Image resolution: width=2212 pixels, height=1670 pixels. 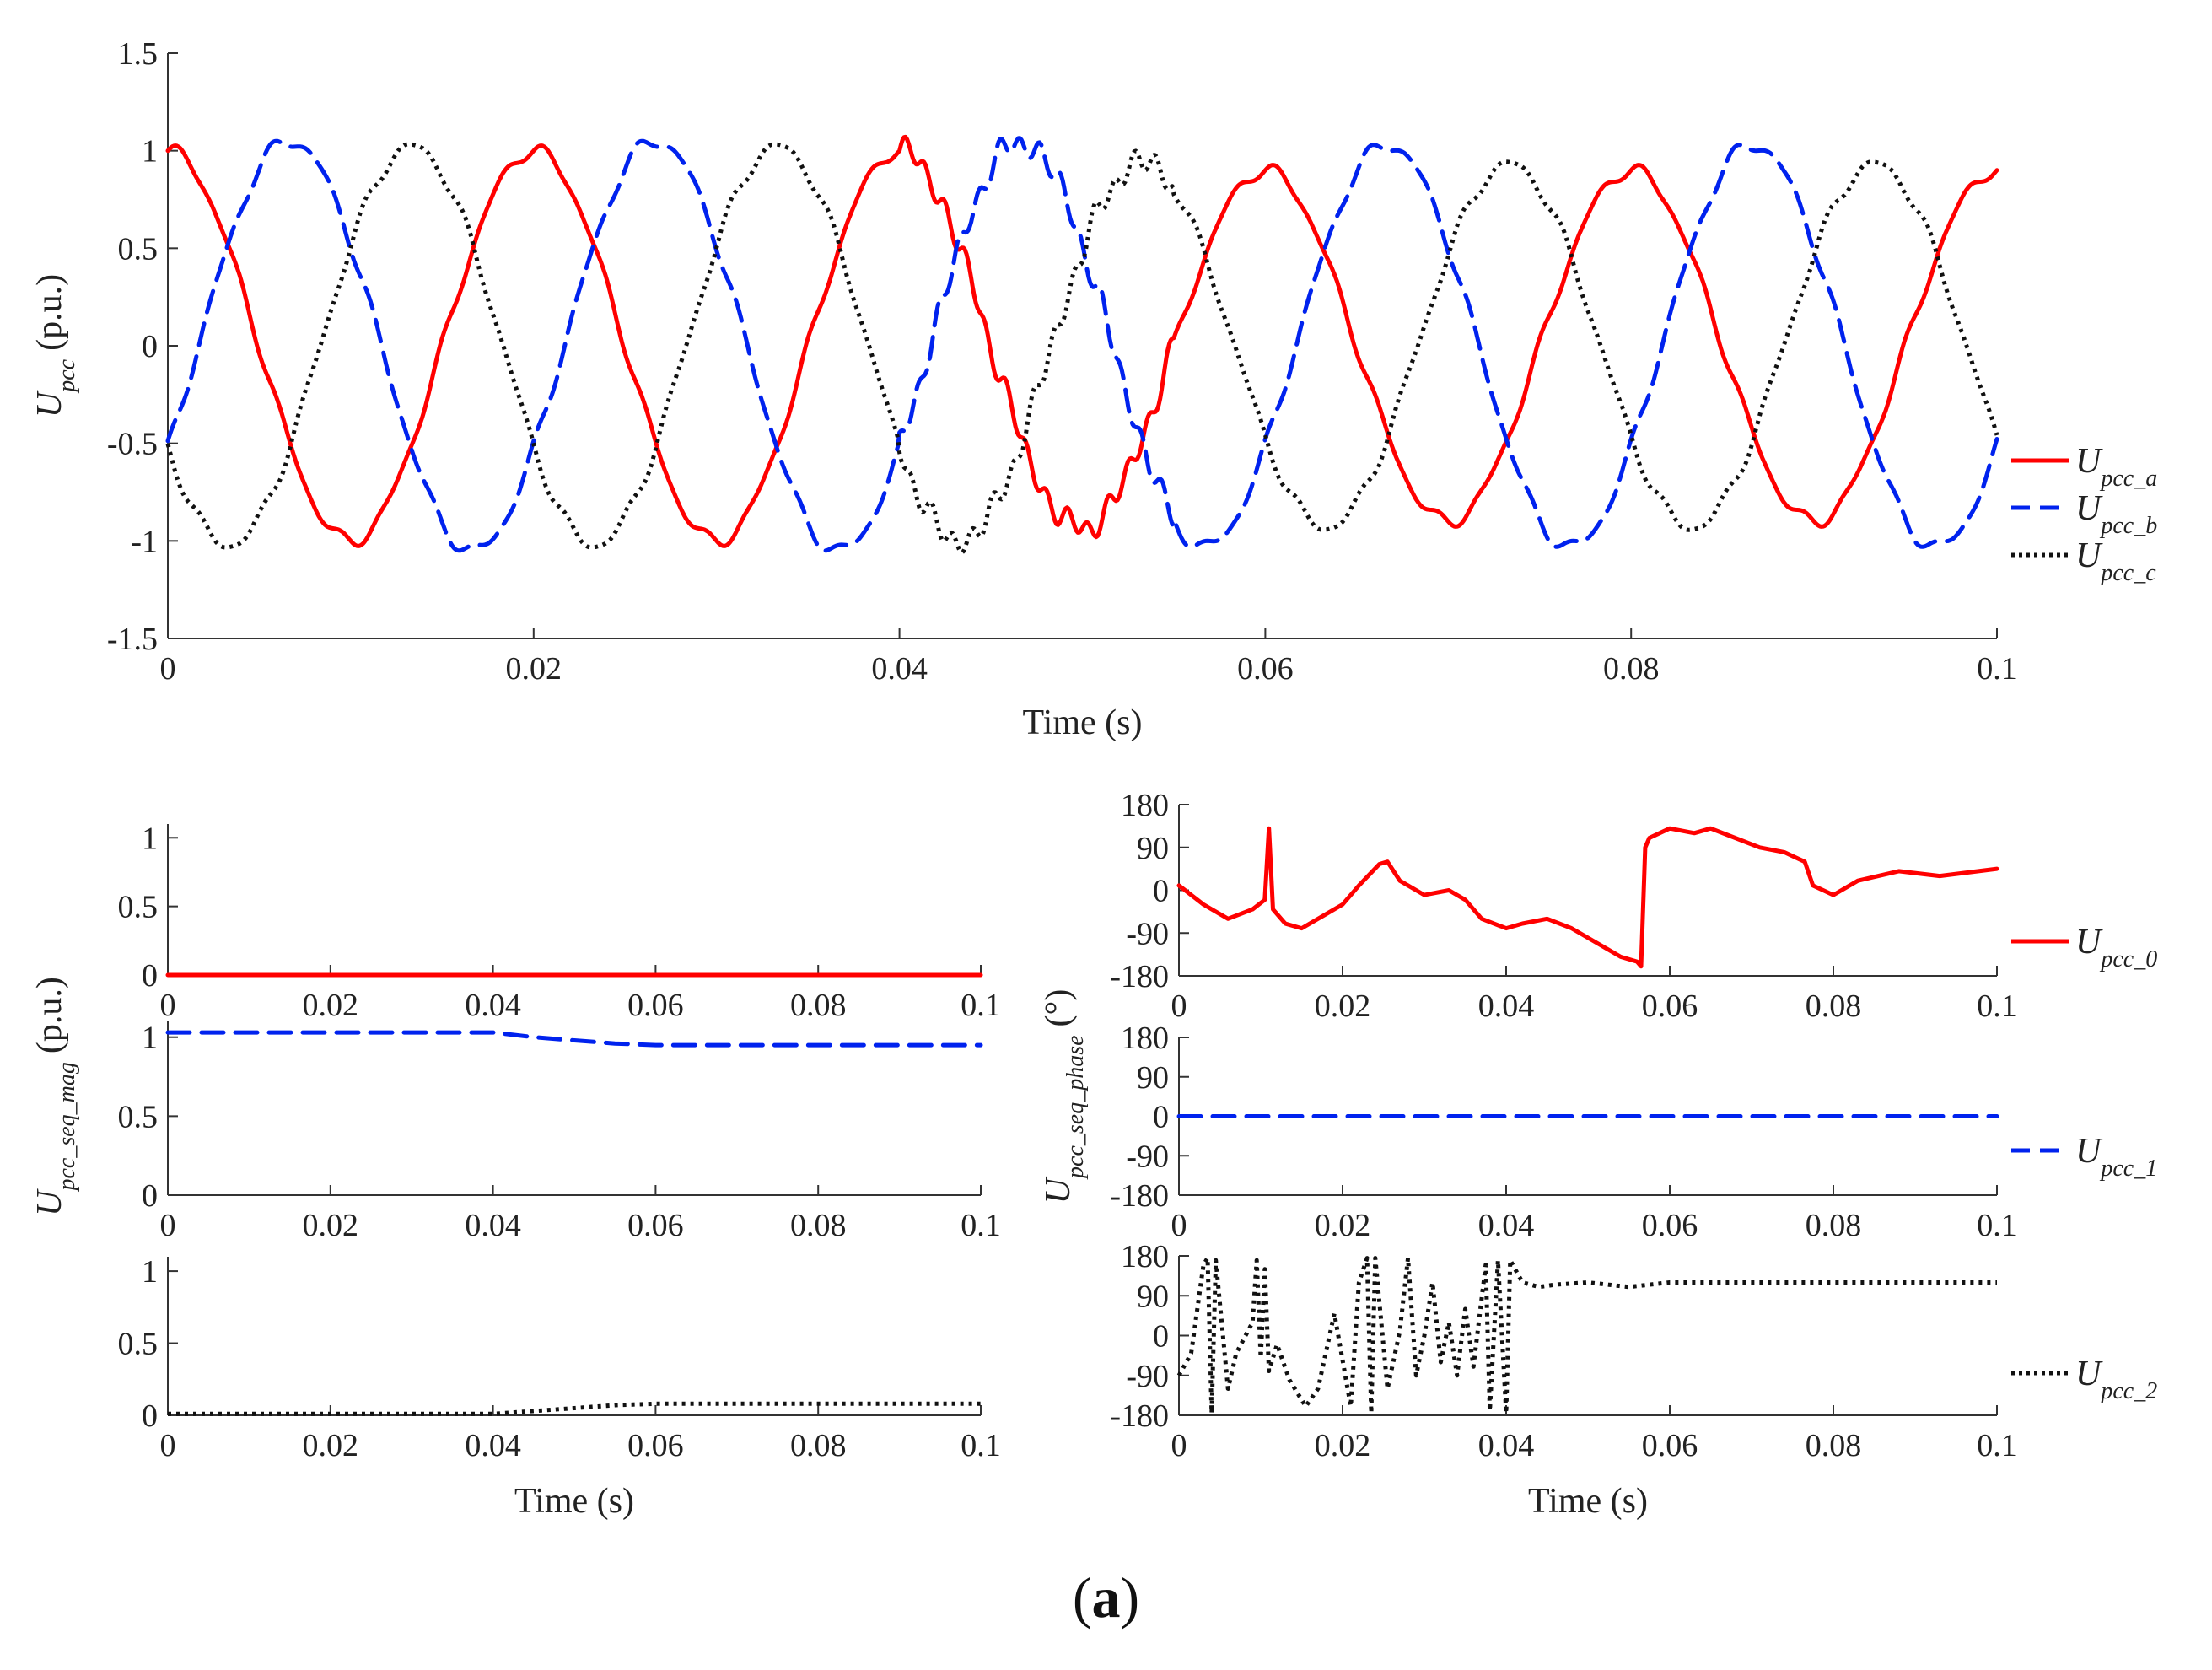 What do you see at coordinates (1670, 1007) in the screenshot?
I see `phase-0-x-tick-label: 0.06` at bounding box center [1670, 1007].